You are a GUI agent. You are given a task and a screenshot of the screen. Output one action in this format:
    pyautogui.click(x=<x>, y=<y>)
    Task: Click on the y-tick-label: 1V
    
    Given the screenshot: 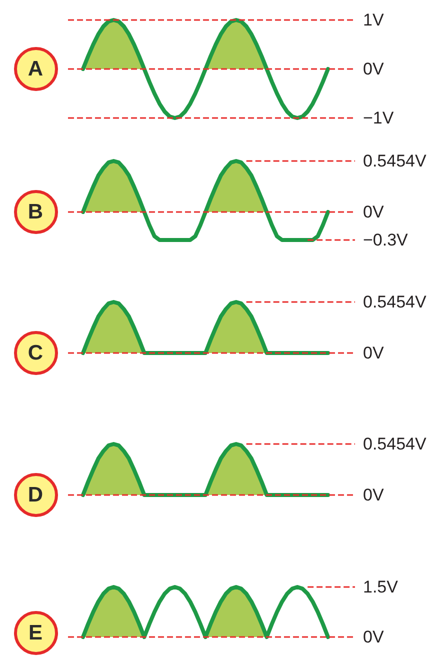 What is the action you would take?
    pyautogui.click(x=373, y=20)
    